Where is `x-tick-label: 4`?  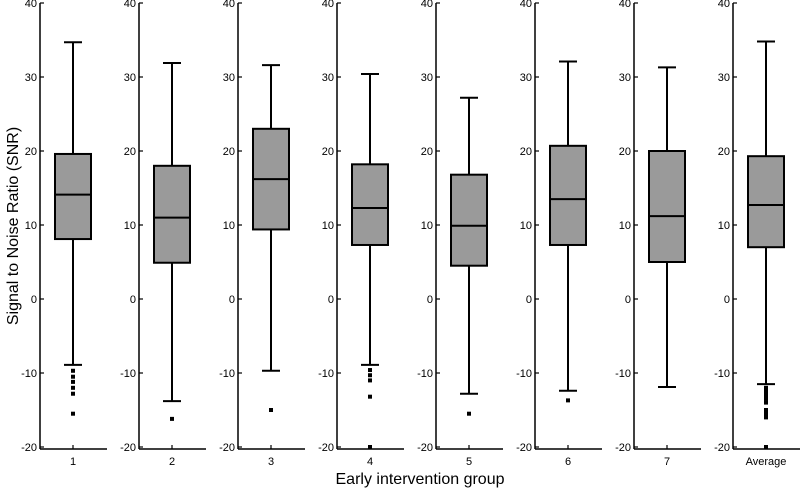
x-tick-label: 4 is located at coordinates (370, 462).